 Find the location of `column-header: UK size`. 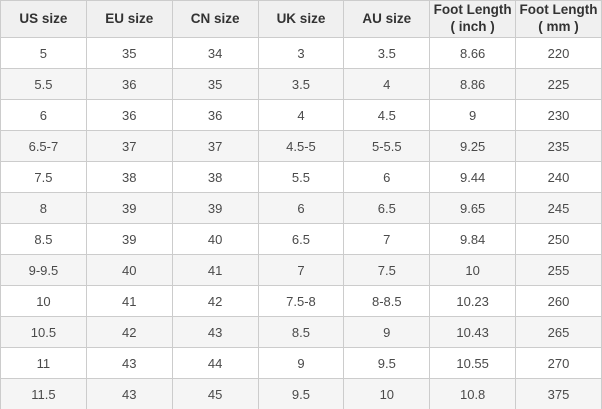

column-header: UK size is located at coordinates (301, 19).